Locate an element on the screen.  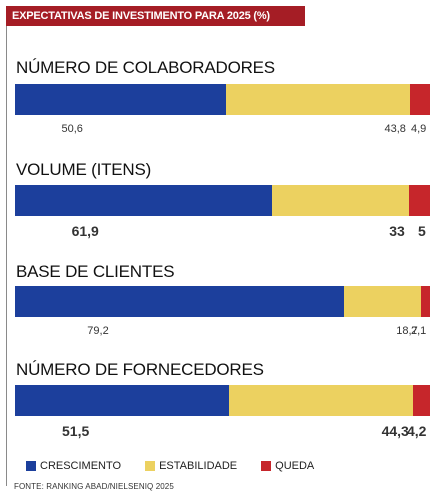
data-label-queda: 4,9 is located at coordinates (419, 129).